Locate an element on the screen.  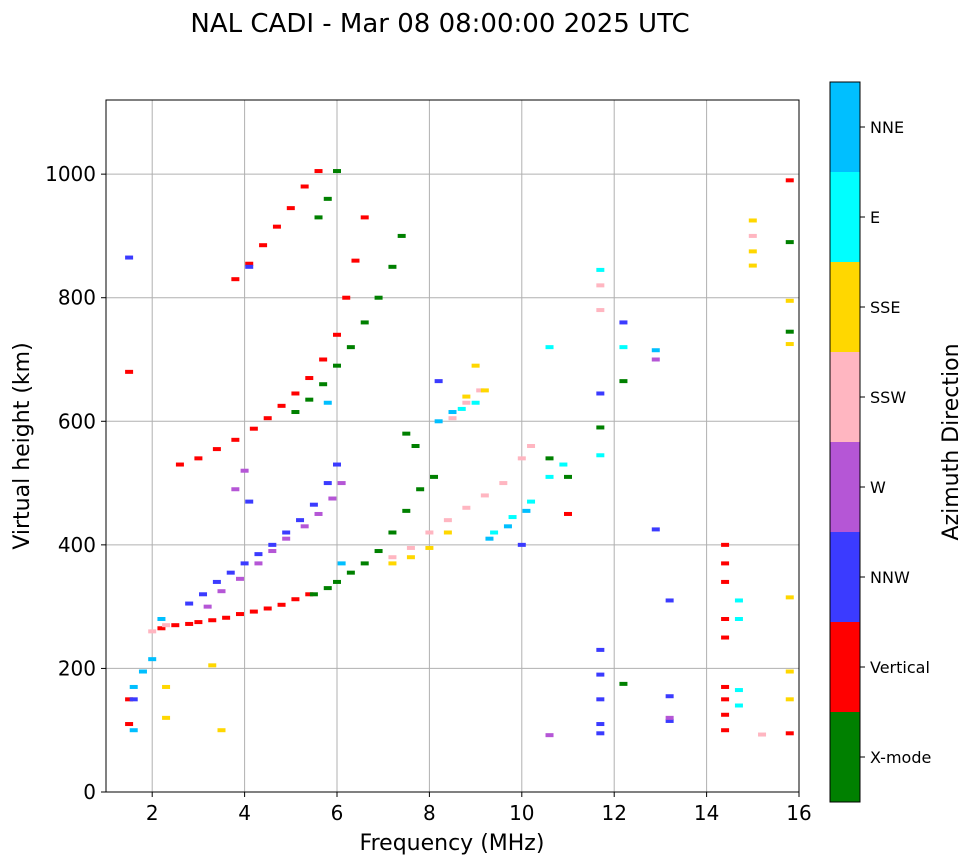
colorbar-label: Vertical is located at coordinates (900, 667).